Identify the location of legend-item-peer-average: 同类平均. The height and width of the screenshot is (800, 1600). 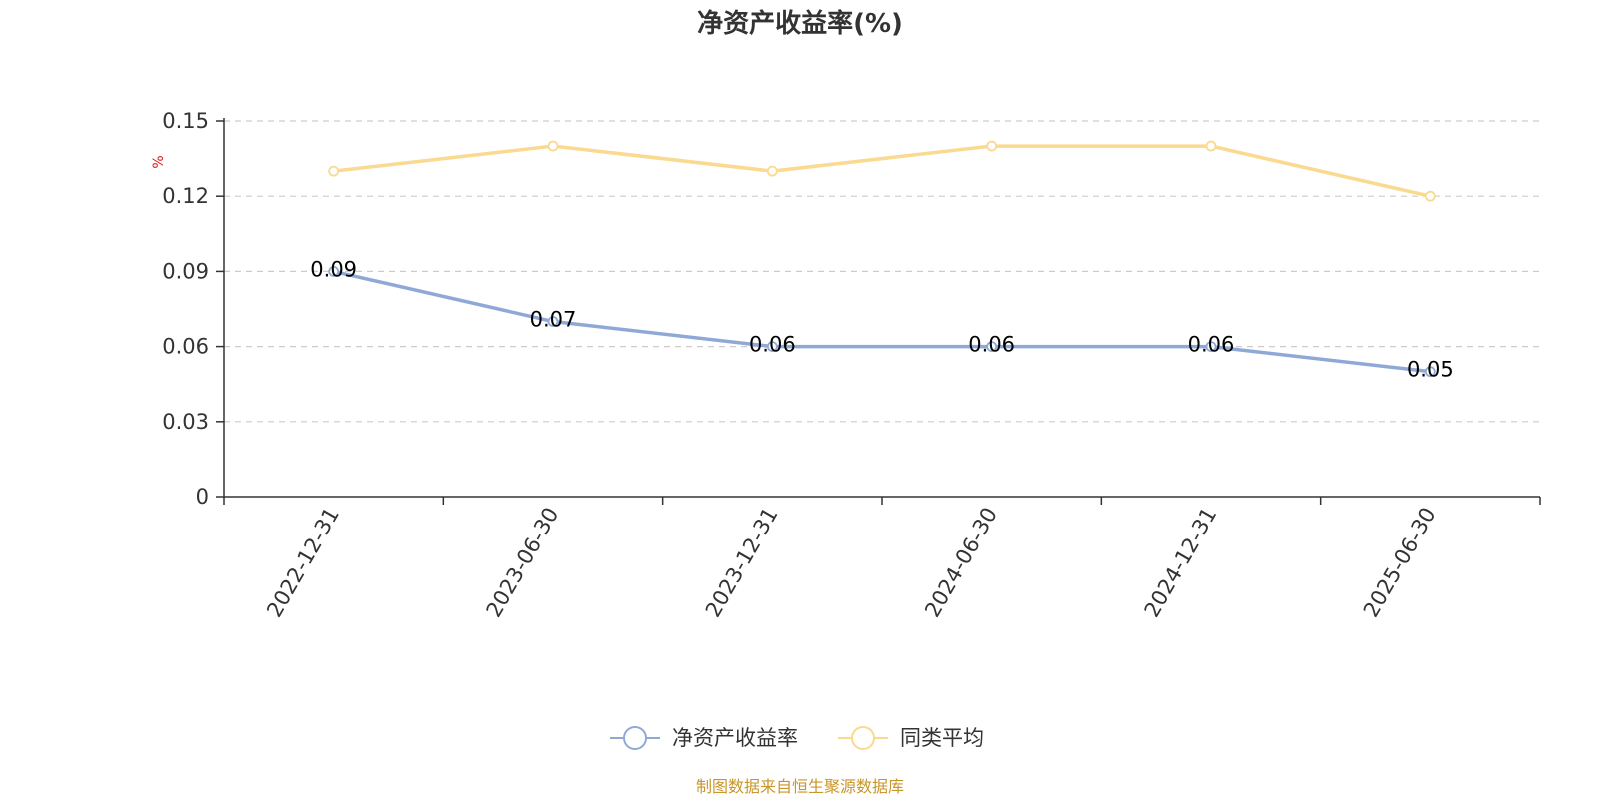
(911, 738).